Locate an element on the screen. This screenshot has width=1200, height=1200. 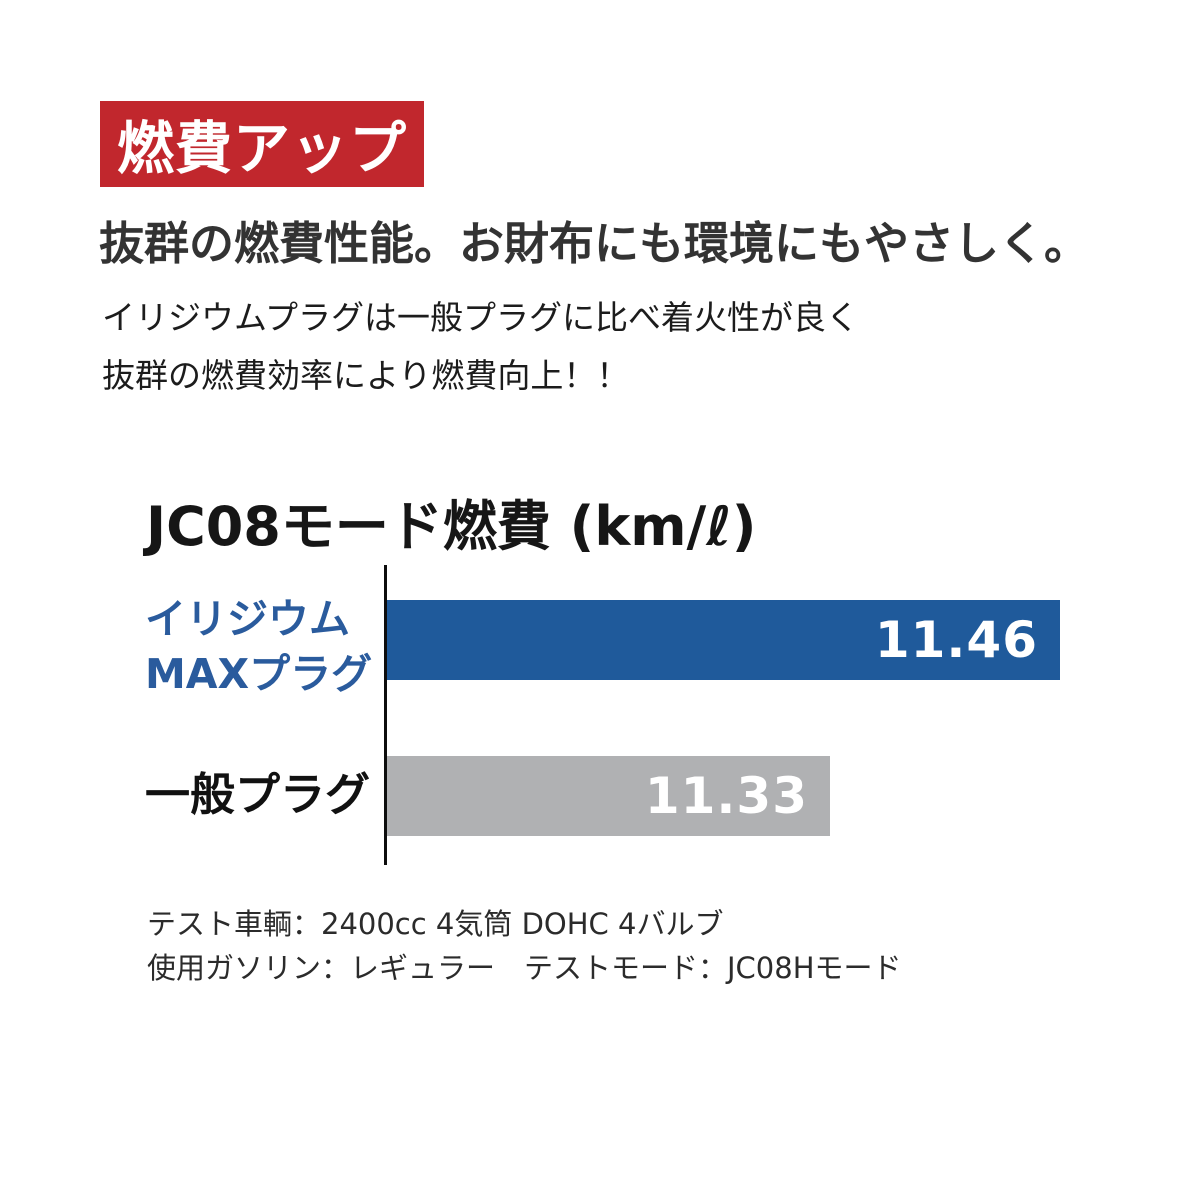
bar-value-standard-plug: 11.33 is located at coordinates (726, 796).